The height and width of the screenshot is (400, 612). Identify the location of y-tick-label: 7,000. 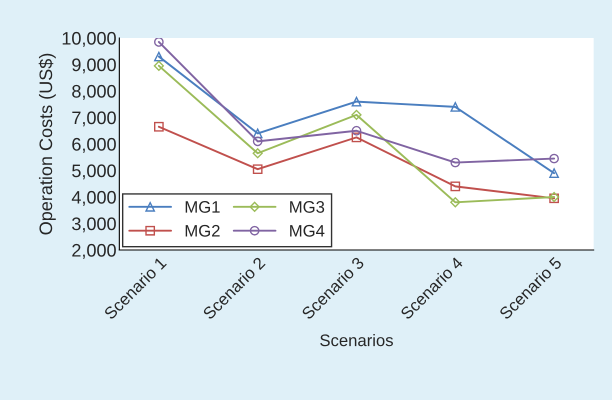
(94, 118).